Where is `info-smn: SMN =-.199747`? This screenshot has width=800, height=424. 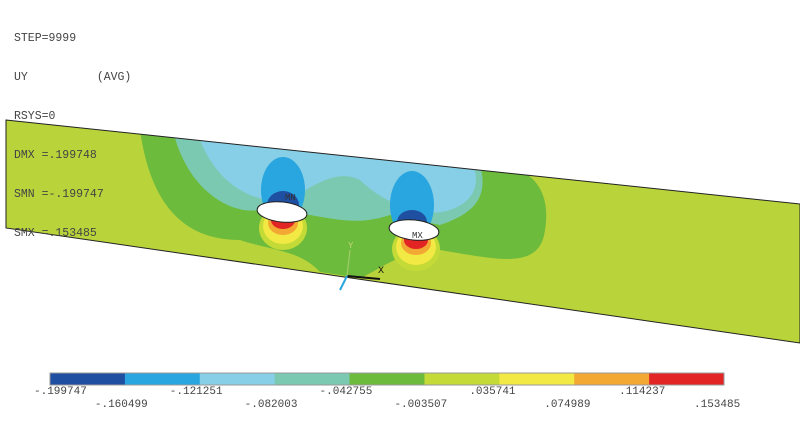
info-smn: SMN =-.199747 is located at coordinates (59, 194).